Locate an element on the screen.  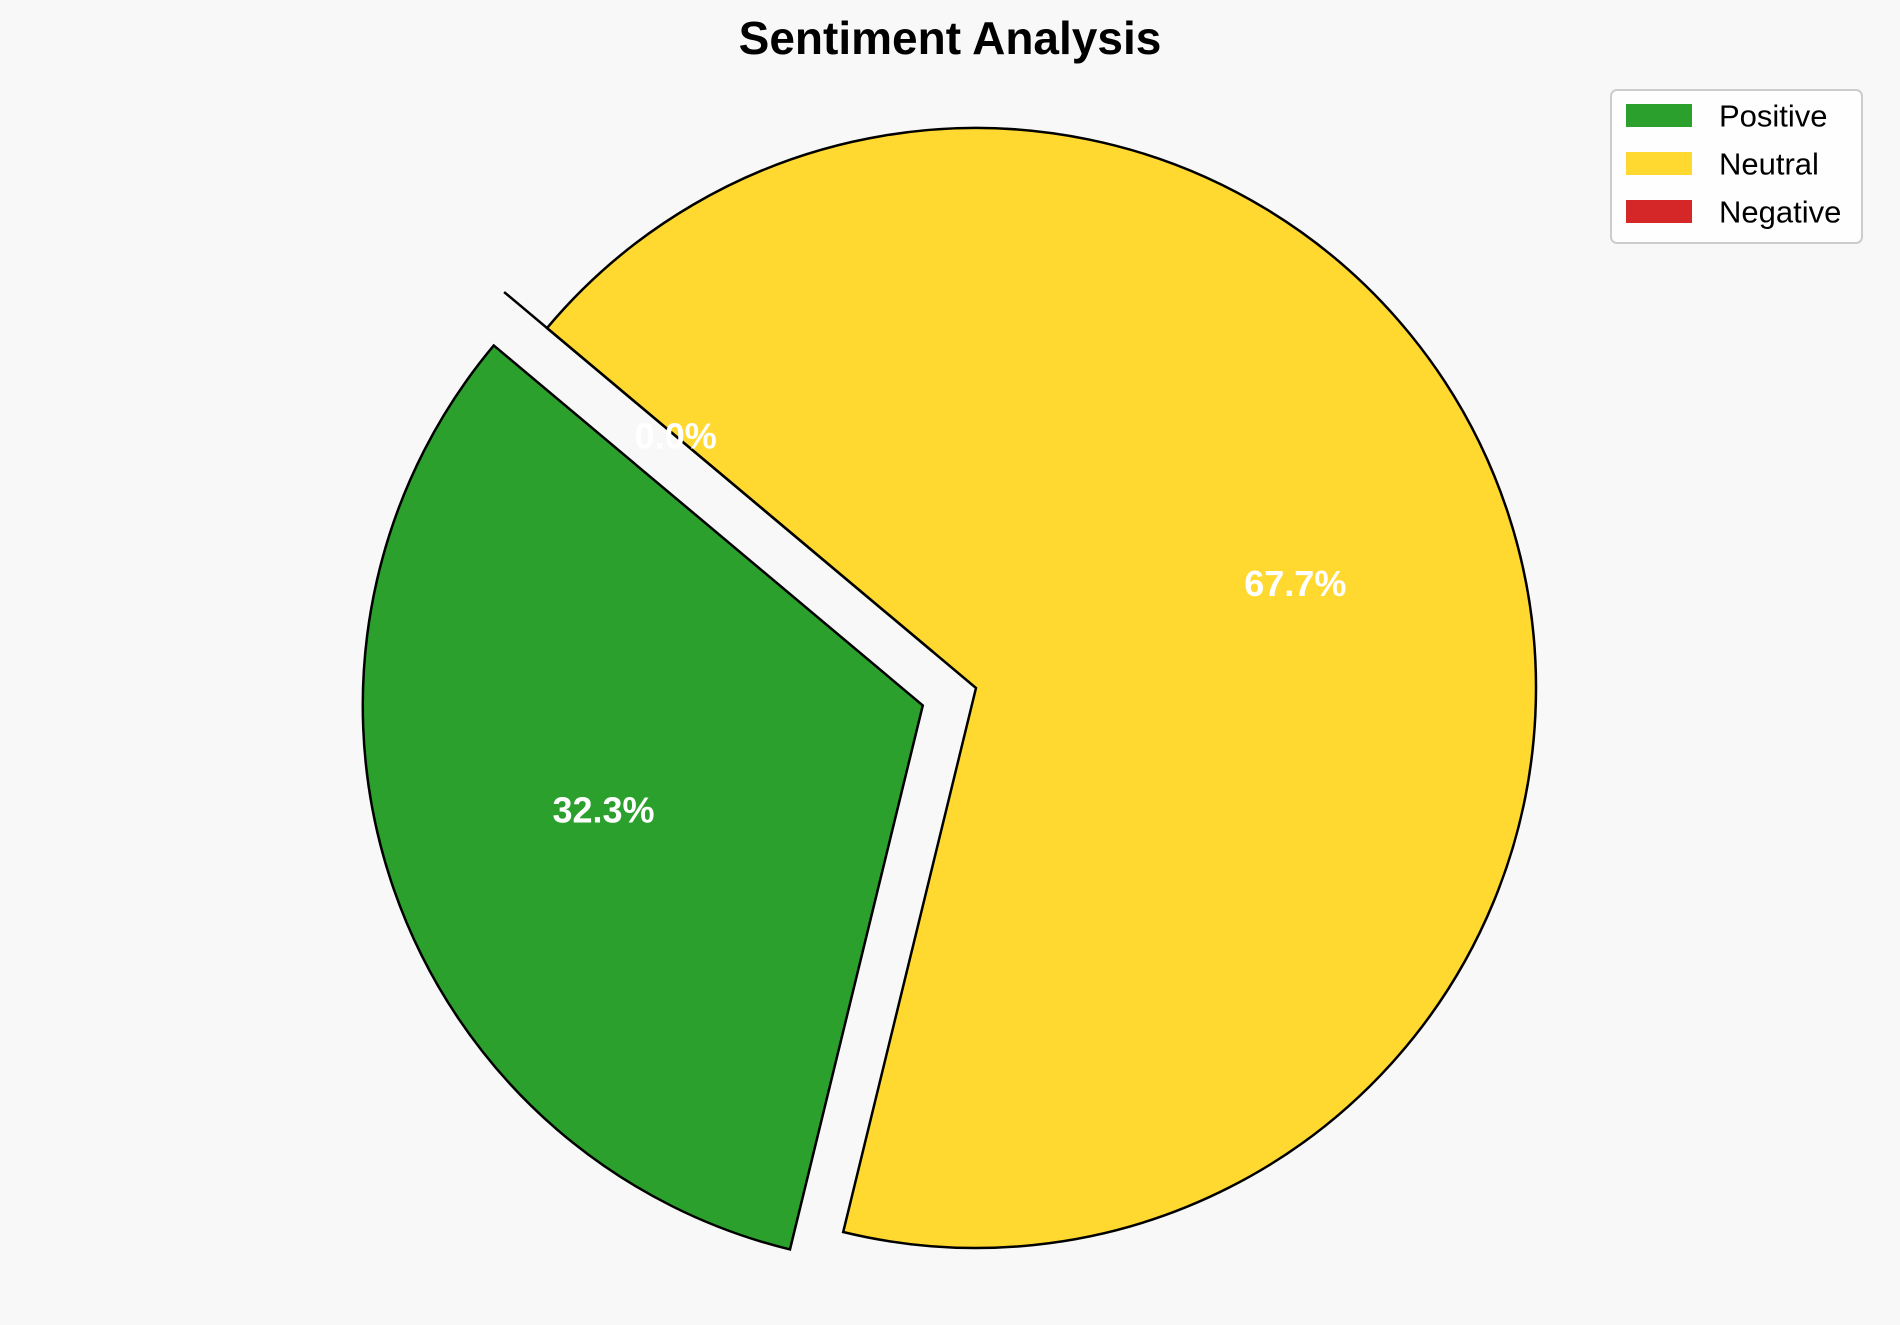
pie-percent-labels: 32.3% 67.7% 0.0% is located at coordinates (949, 623).